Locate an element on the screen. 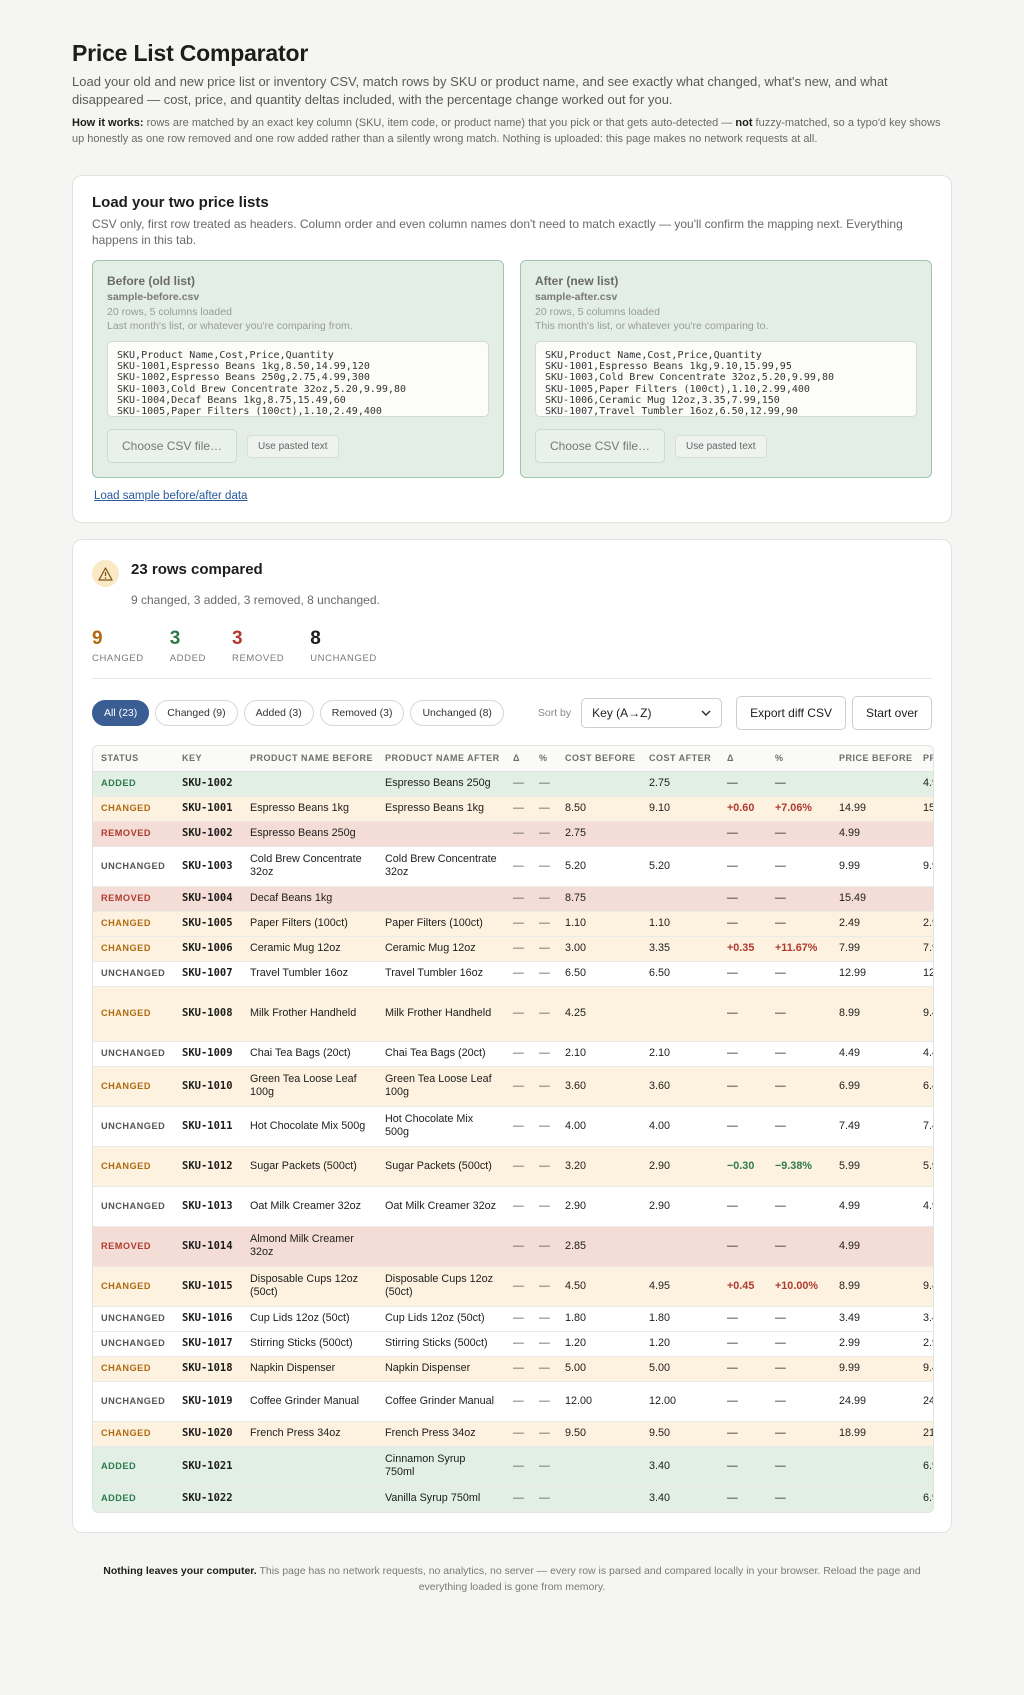  table-cell: 8.99 is located at coordinates (873, 1014).